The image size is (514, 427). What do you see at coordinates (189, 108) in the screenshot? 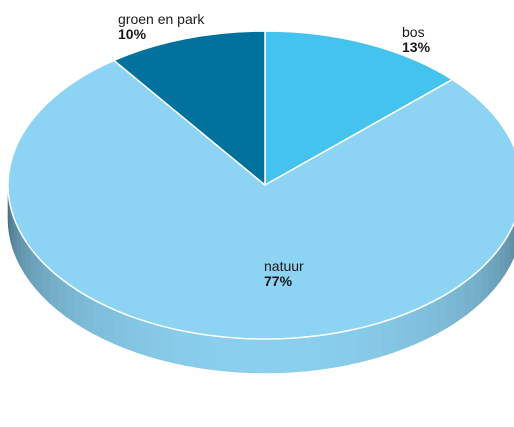
I see `pie-slice-groen-en-park` at bounding box center [189, 108].